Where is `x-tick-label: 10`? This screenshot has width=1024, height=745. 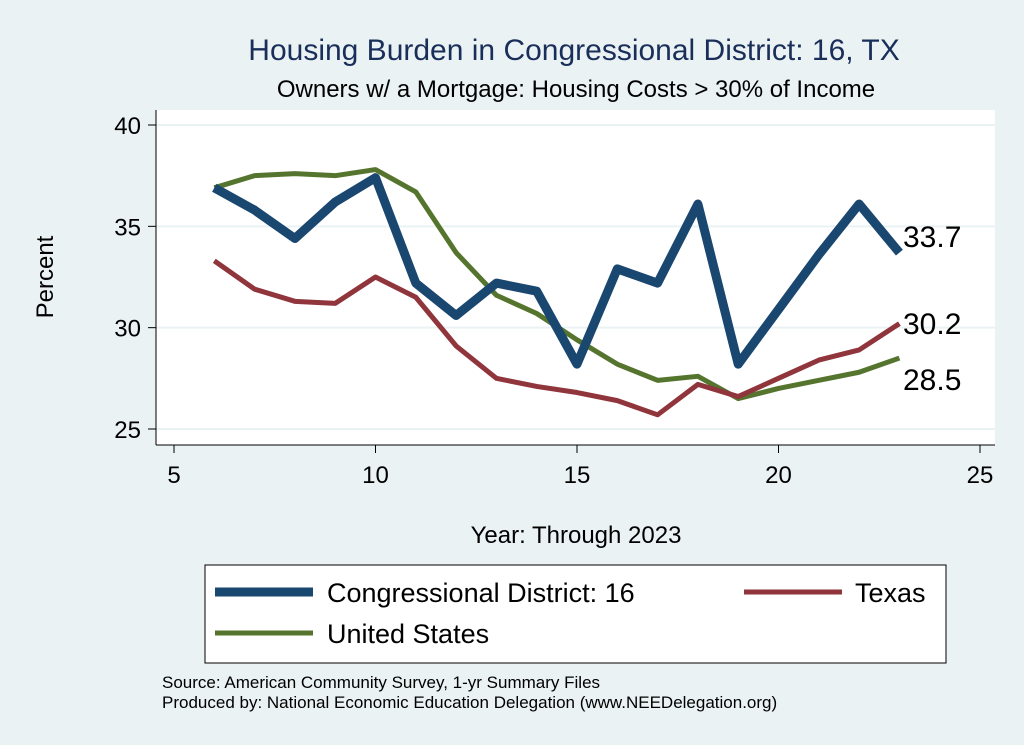
x-tick-label: 10 is located at coordinates (375, 475).